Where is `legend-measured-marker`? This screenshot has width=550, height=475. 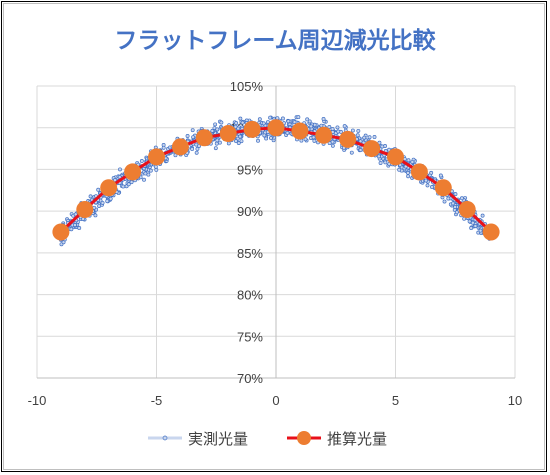 legend-measured-marker is located at coordinates (165, 438).